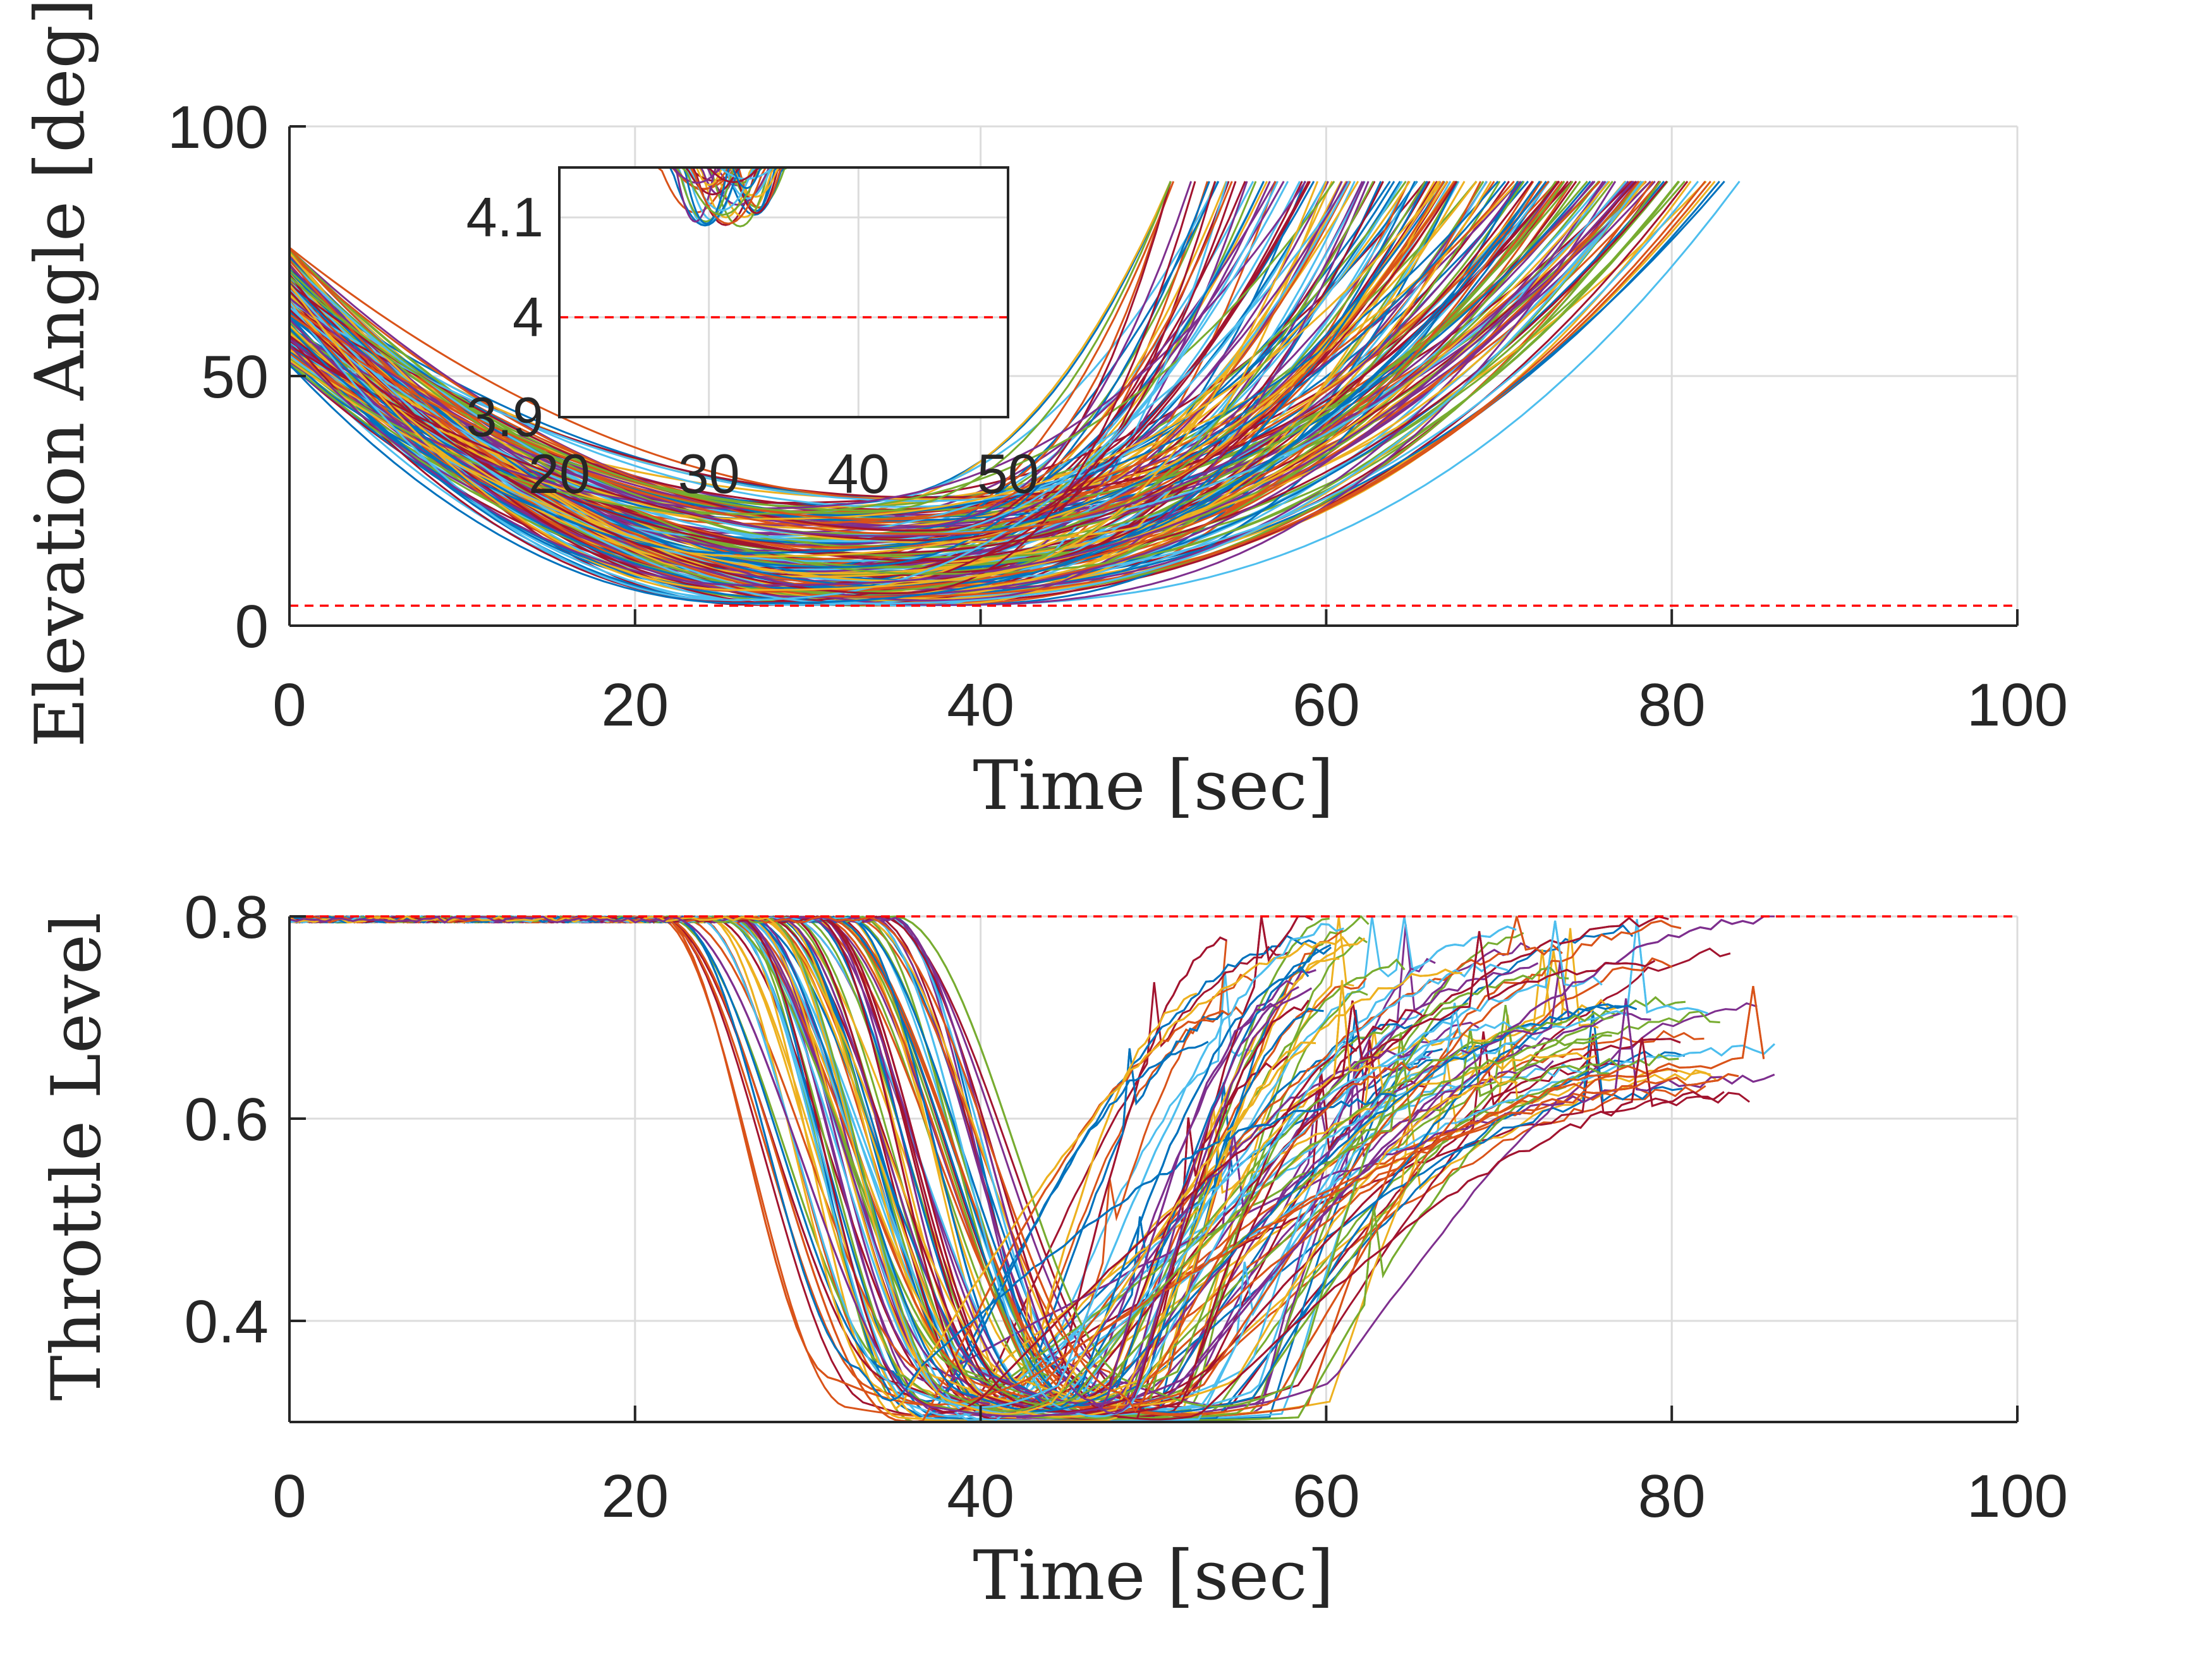  What do you see at coordinates (858, 473) in the screenshot?
I see `inset-x-tick-label: 40` at bounding box center [858, 473].